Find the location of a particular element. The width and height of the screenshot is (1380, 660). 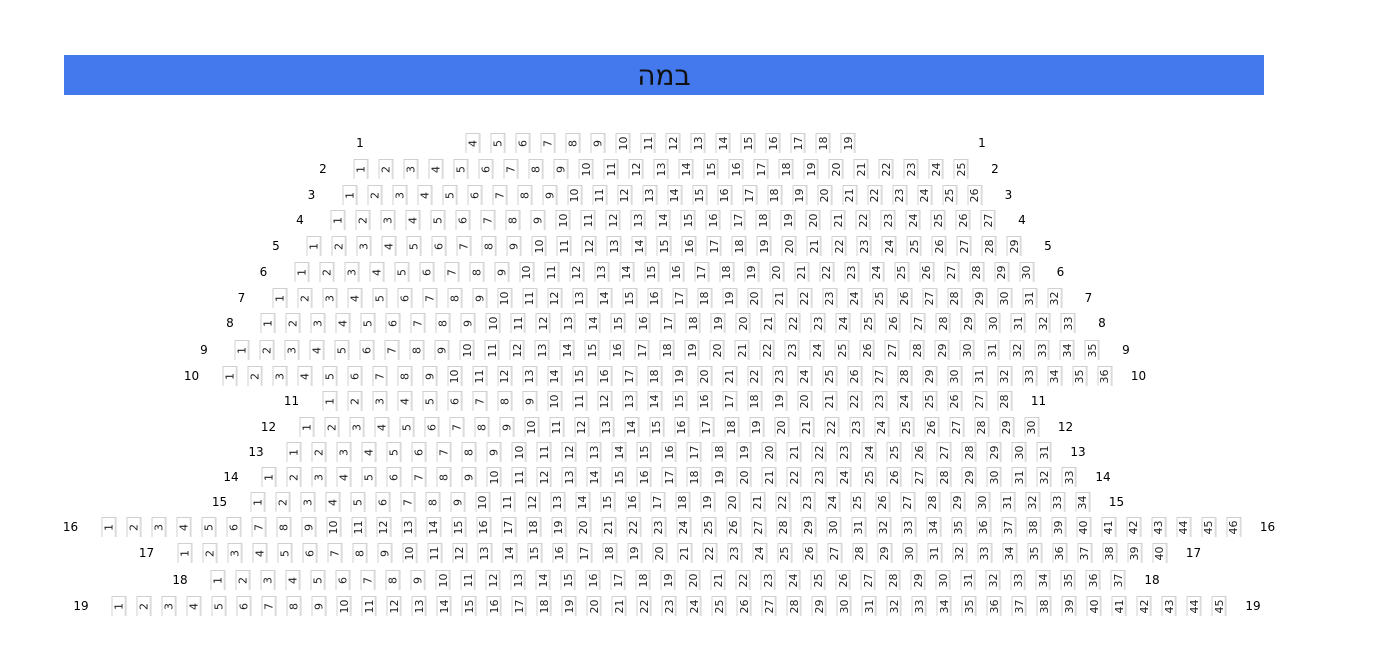

seat-row7-31: 31 is located at coordinates (1029, 298).